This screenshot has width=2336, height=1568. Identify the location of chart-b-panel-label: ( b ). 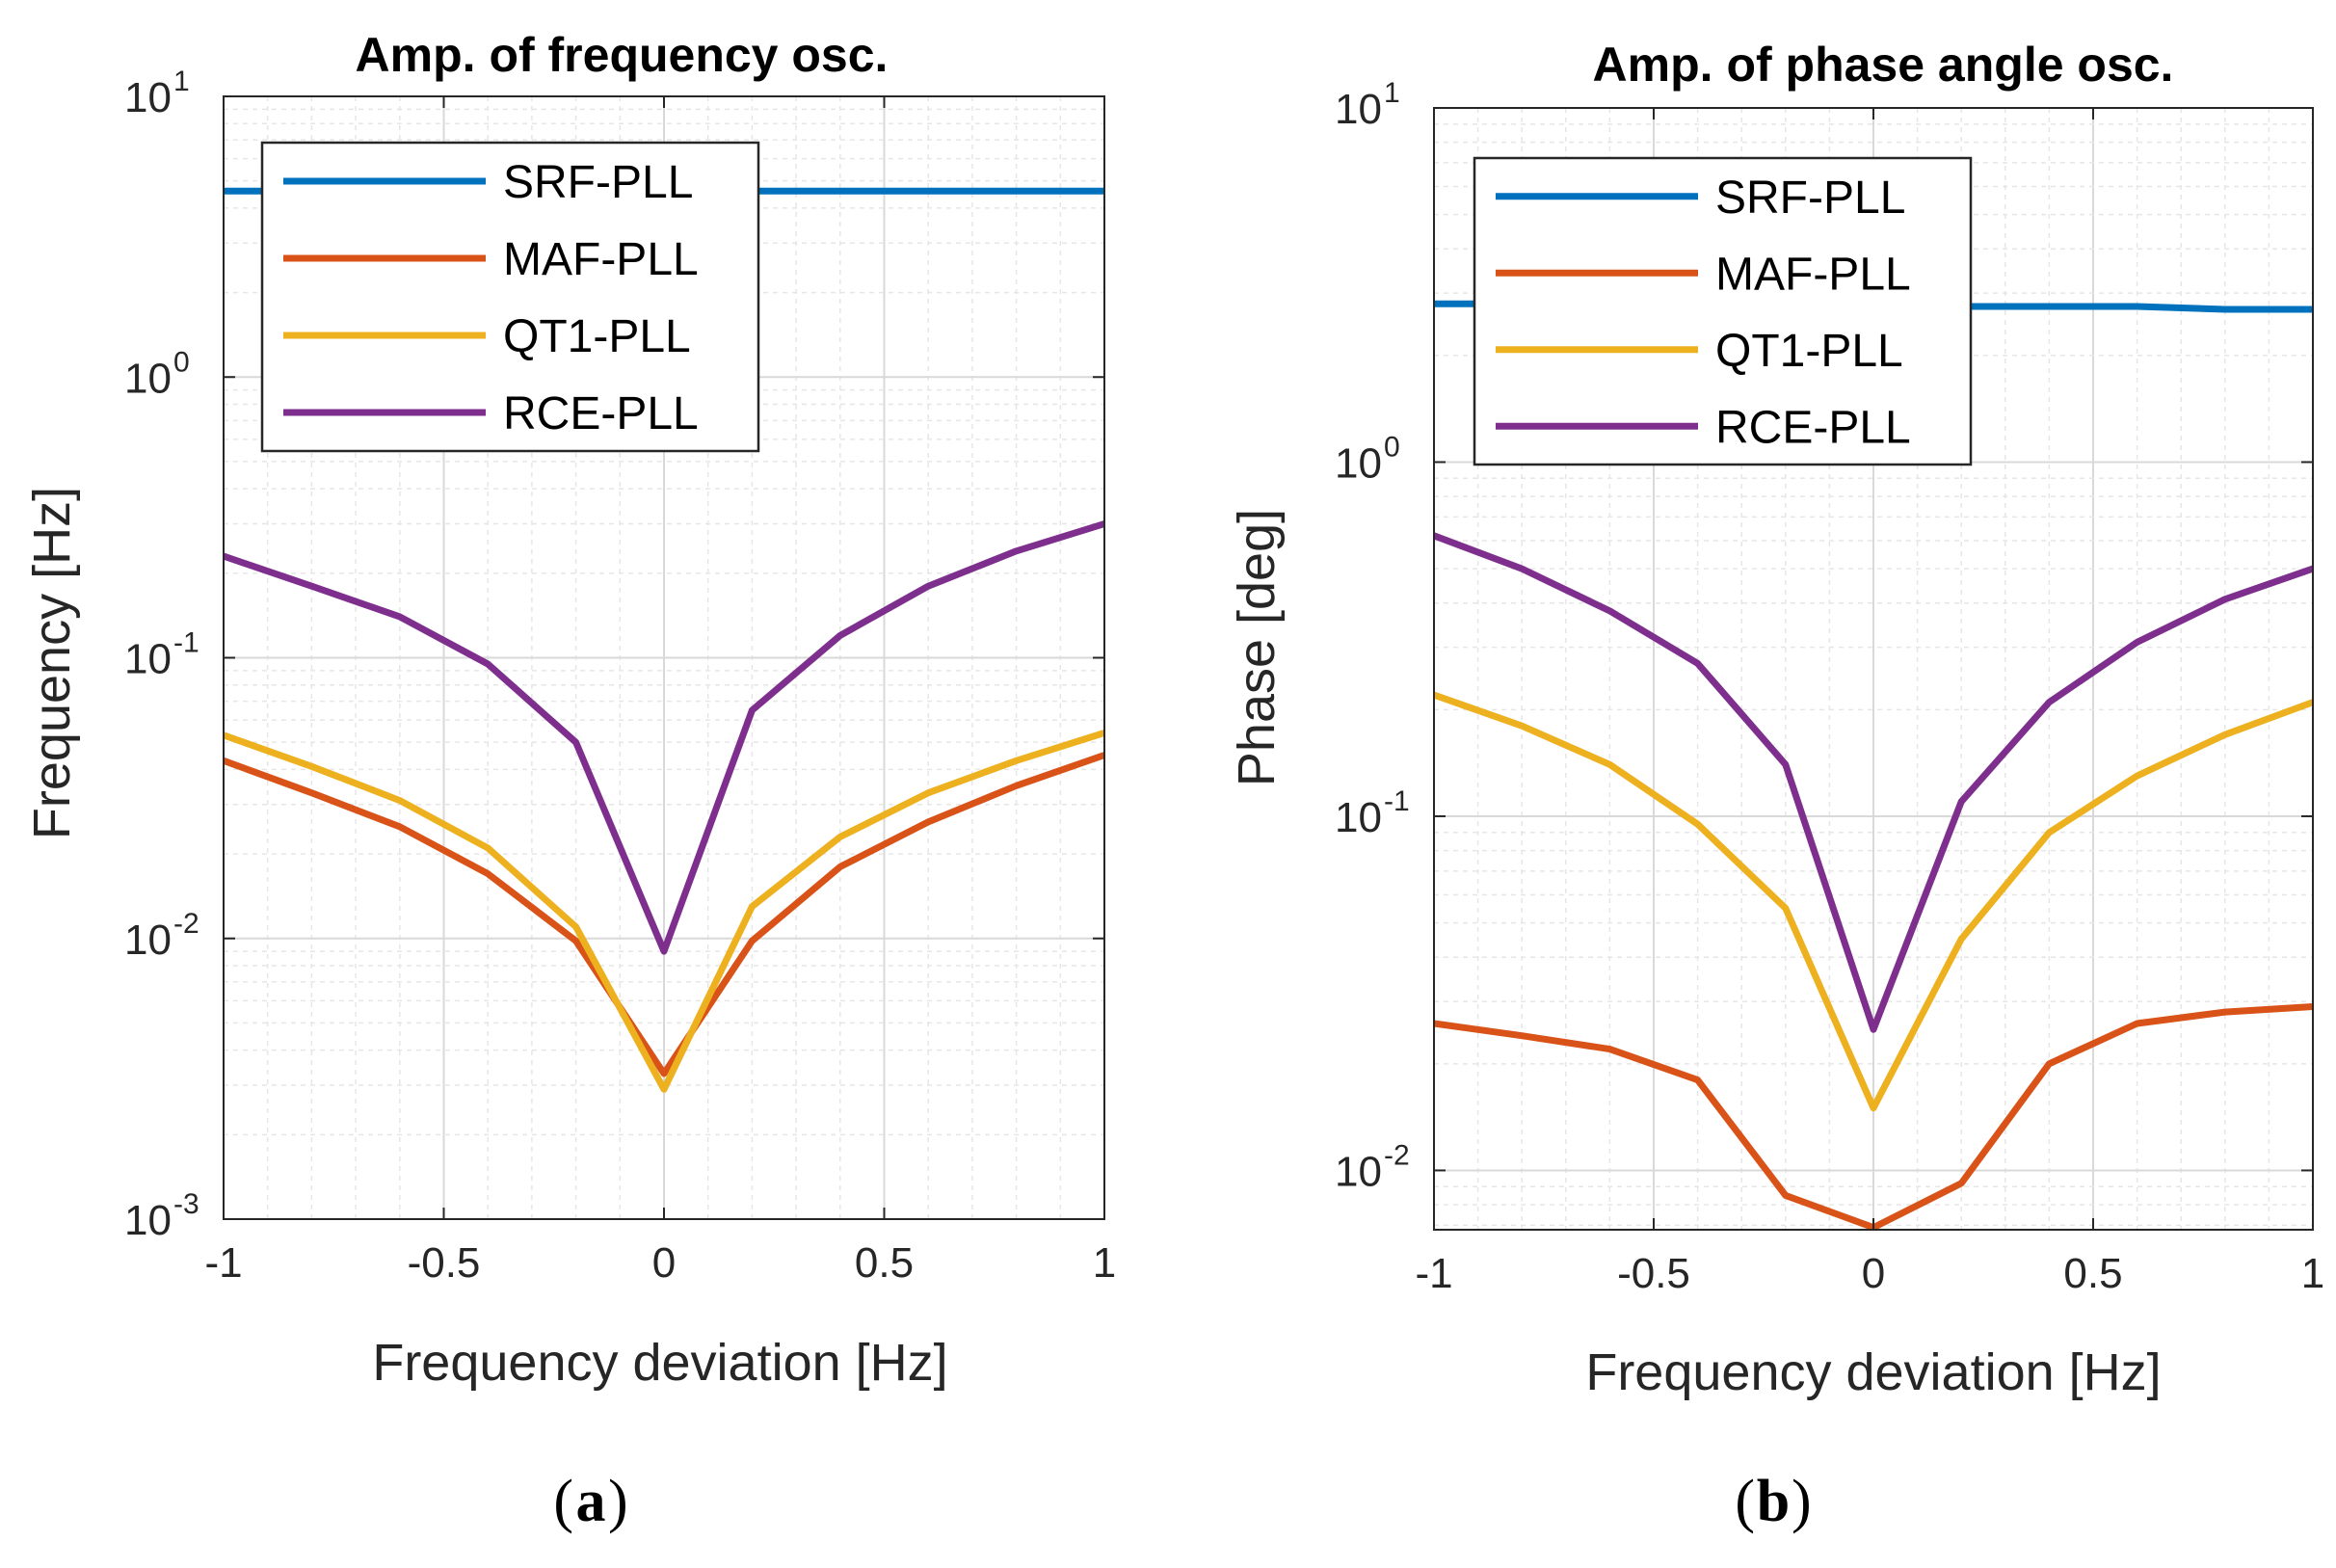
(1773, 1502).